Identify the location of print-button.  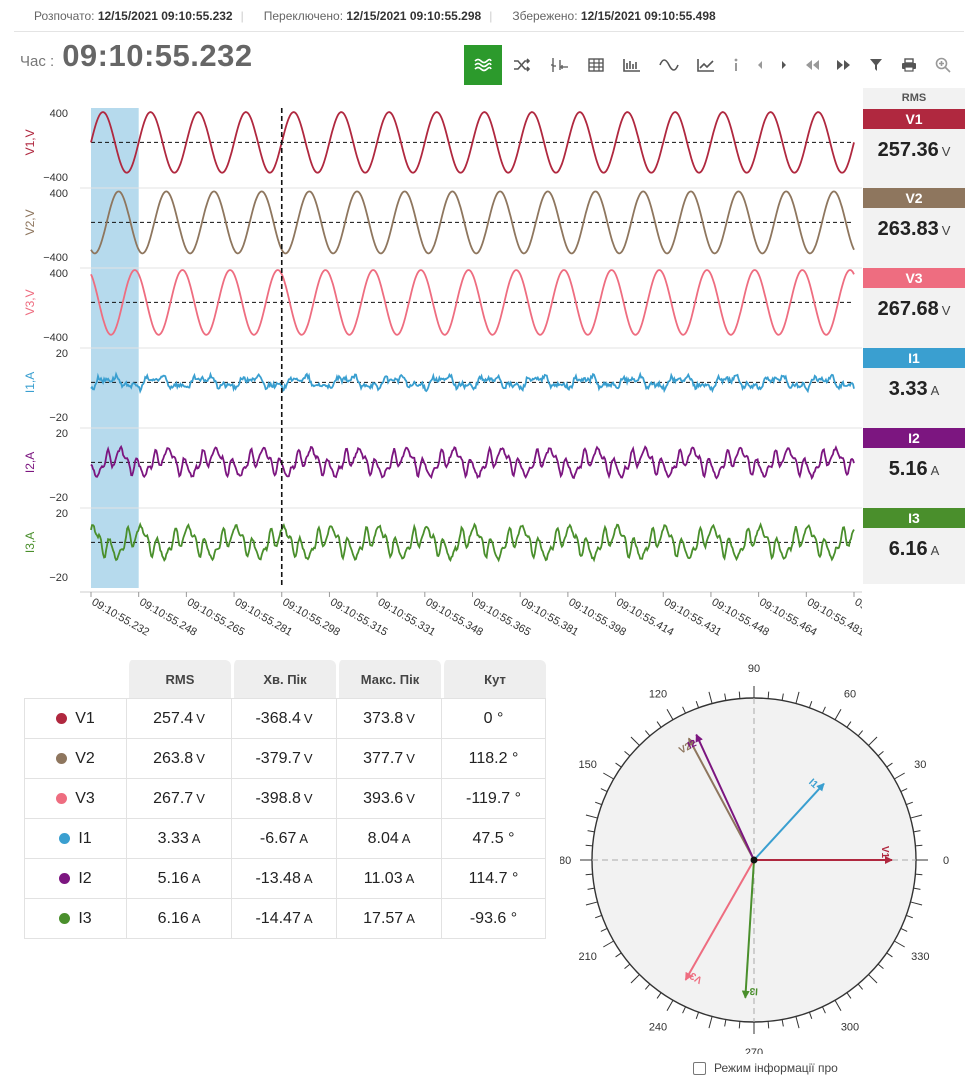
(909, 65).